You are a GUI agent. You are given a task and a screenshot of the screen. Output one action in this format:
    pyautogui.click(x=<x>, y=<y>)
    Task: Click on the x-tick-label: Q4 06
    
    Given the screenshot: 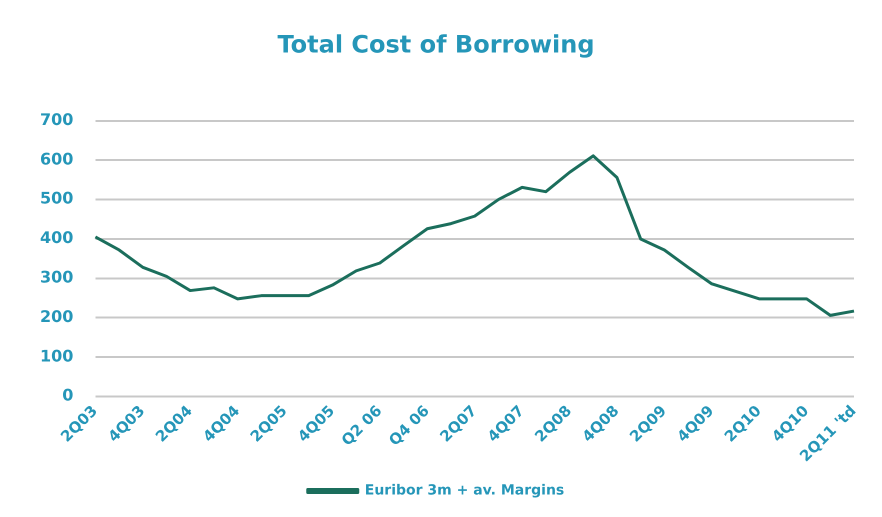 What is the action you would take?
    pyautogui.click(x=409, y=426)
    